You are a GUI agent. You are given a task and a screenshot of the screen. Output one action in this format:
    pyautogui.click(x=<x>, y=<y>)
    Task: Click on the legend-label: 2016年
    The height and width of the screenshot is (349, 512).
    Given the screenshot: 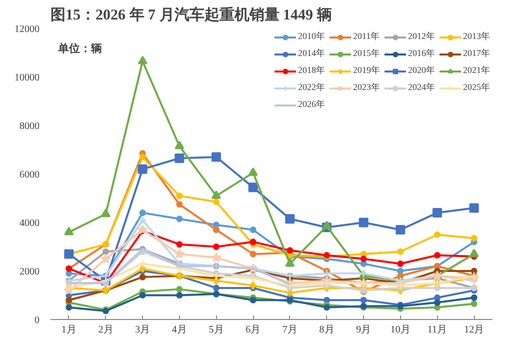 What is the action you would take?
    pyautogui.click(x=421, y=53)
    